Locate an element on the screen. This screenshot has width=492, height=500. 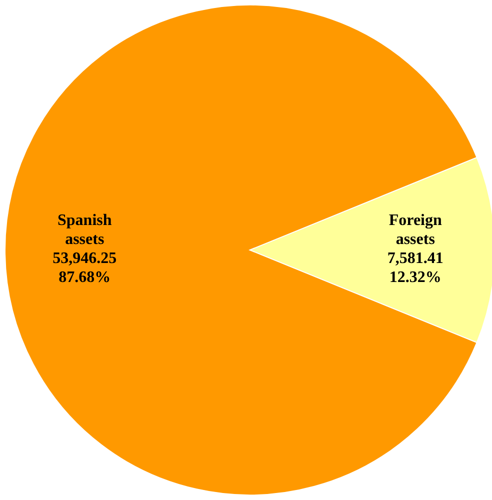
slice-label: Spanish assets is located at coordinates (84, 230).